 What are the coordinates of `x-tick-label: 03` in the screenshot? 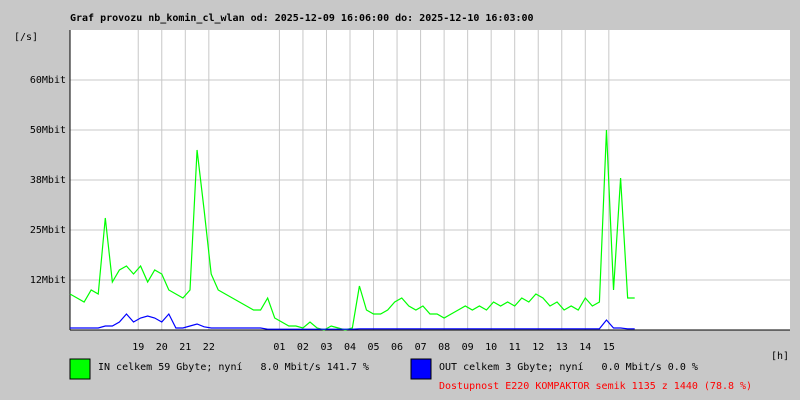 It's located at (326, 347).